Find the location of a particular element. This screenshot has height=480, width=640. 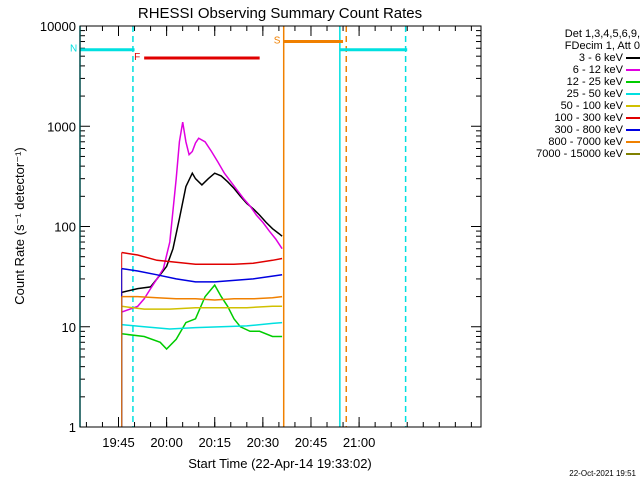

x-tick-label: 19:45 is located at coordinates (118, 442).